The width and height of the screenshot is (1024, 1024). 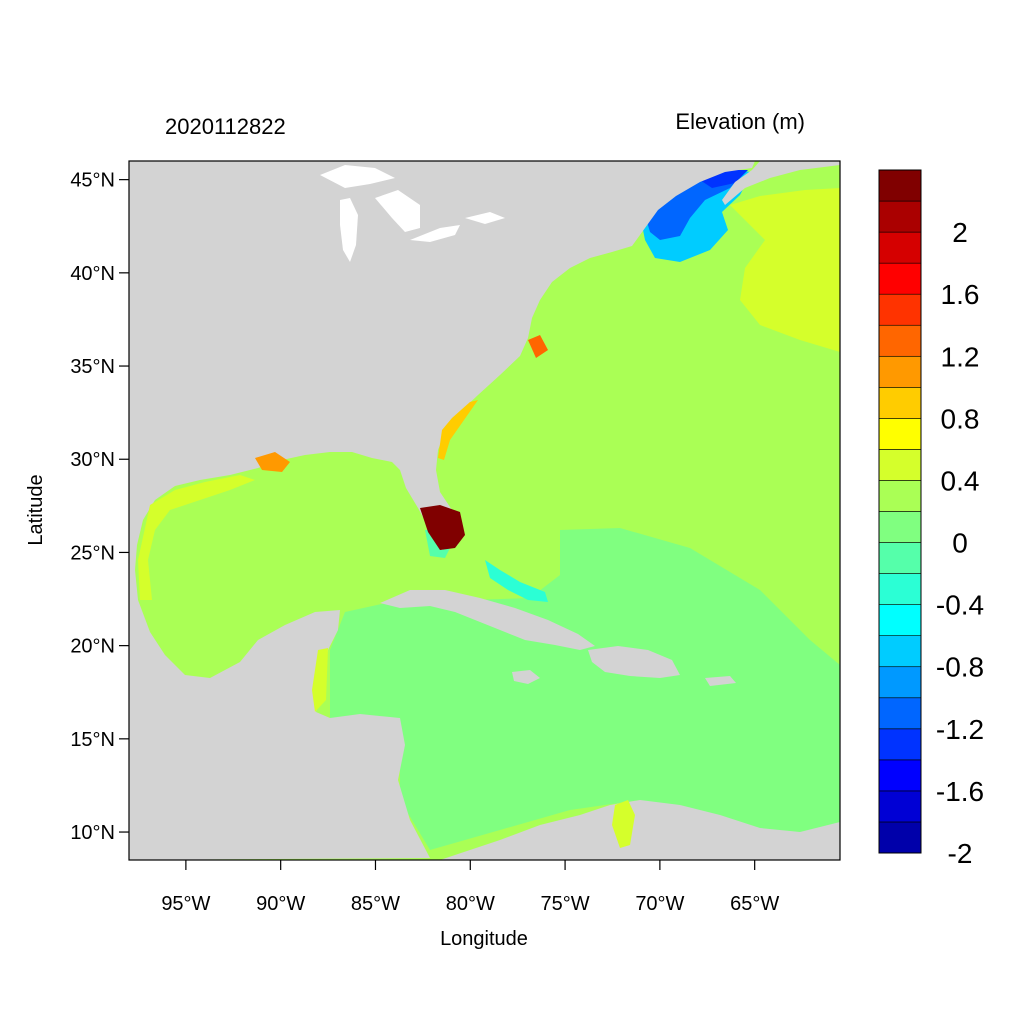 I want to click on south-america-land, so click(x=640, y=830).